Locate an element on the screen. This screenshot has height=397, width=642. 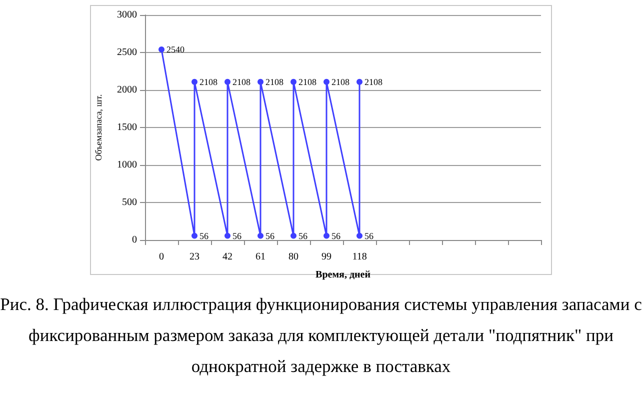
x-tick-label: 0 is located at coordinates (161, 257).